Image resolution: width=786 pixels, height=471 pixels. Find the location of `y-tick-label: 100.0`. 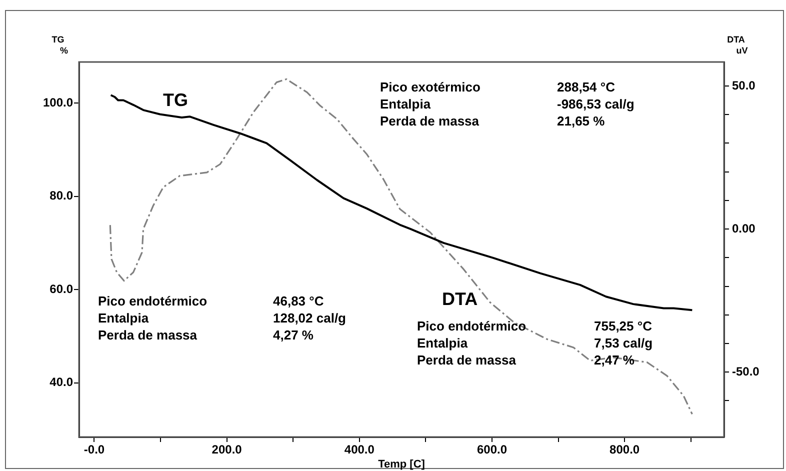

y-tick-label: 100.0 is located at coordinates (58, 102).